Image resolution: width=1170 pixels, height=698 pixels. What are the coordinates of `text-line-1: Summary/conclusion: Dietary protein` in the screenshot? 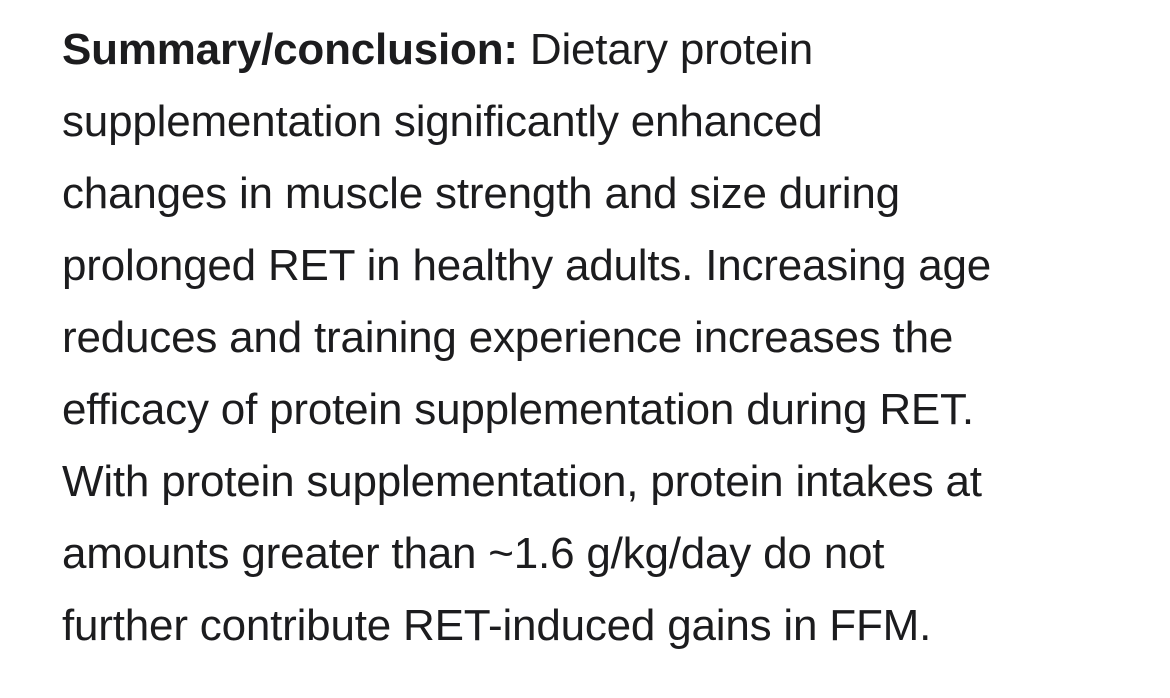 It's located at (602, 50).